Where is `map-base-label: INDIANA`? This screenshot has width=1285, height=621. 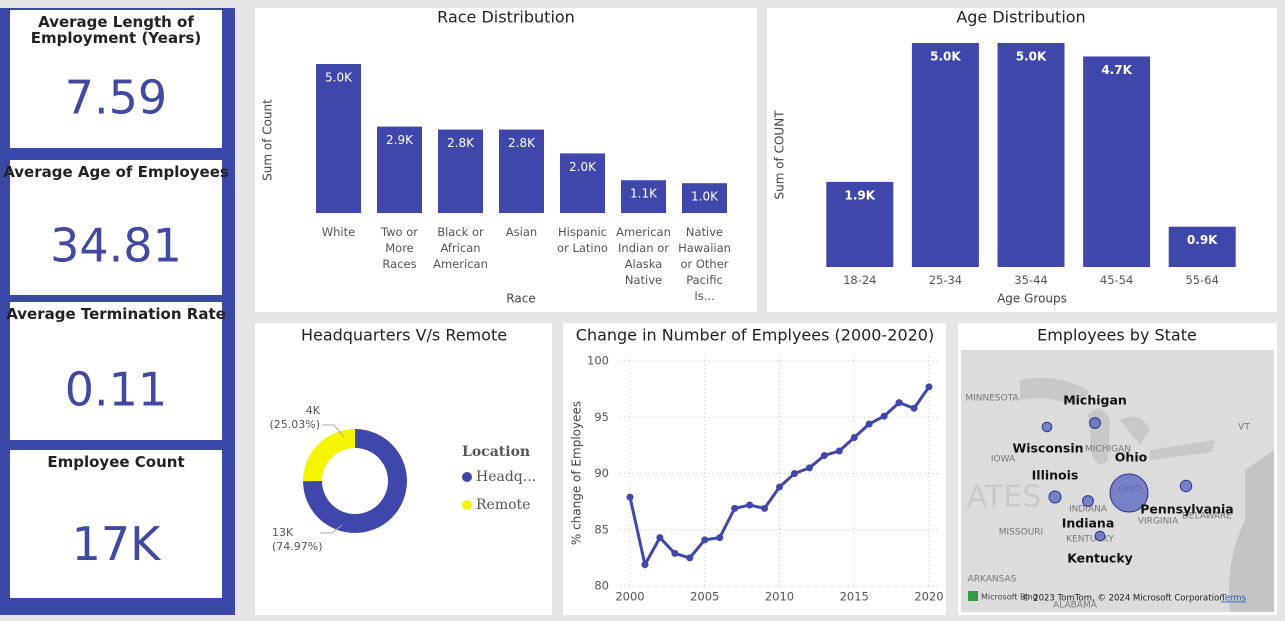
map-base-label: INDIANA is located at coordinates (1088, 510).